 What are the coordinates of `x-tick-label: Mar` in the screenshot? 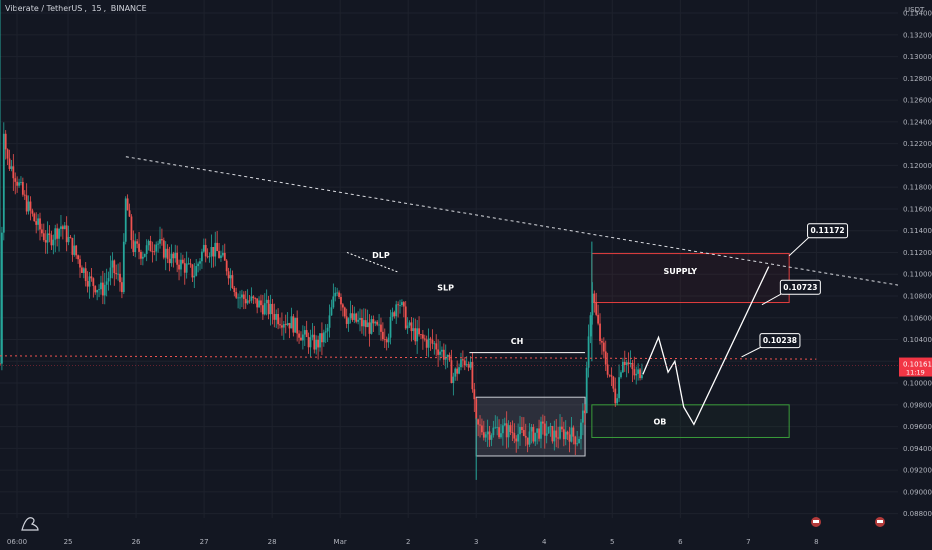 It's located at (340, 542).